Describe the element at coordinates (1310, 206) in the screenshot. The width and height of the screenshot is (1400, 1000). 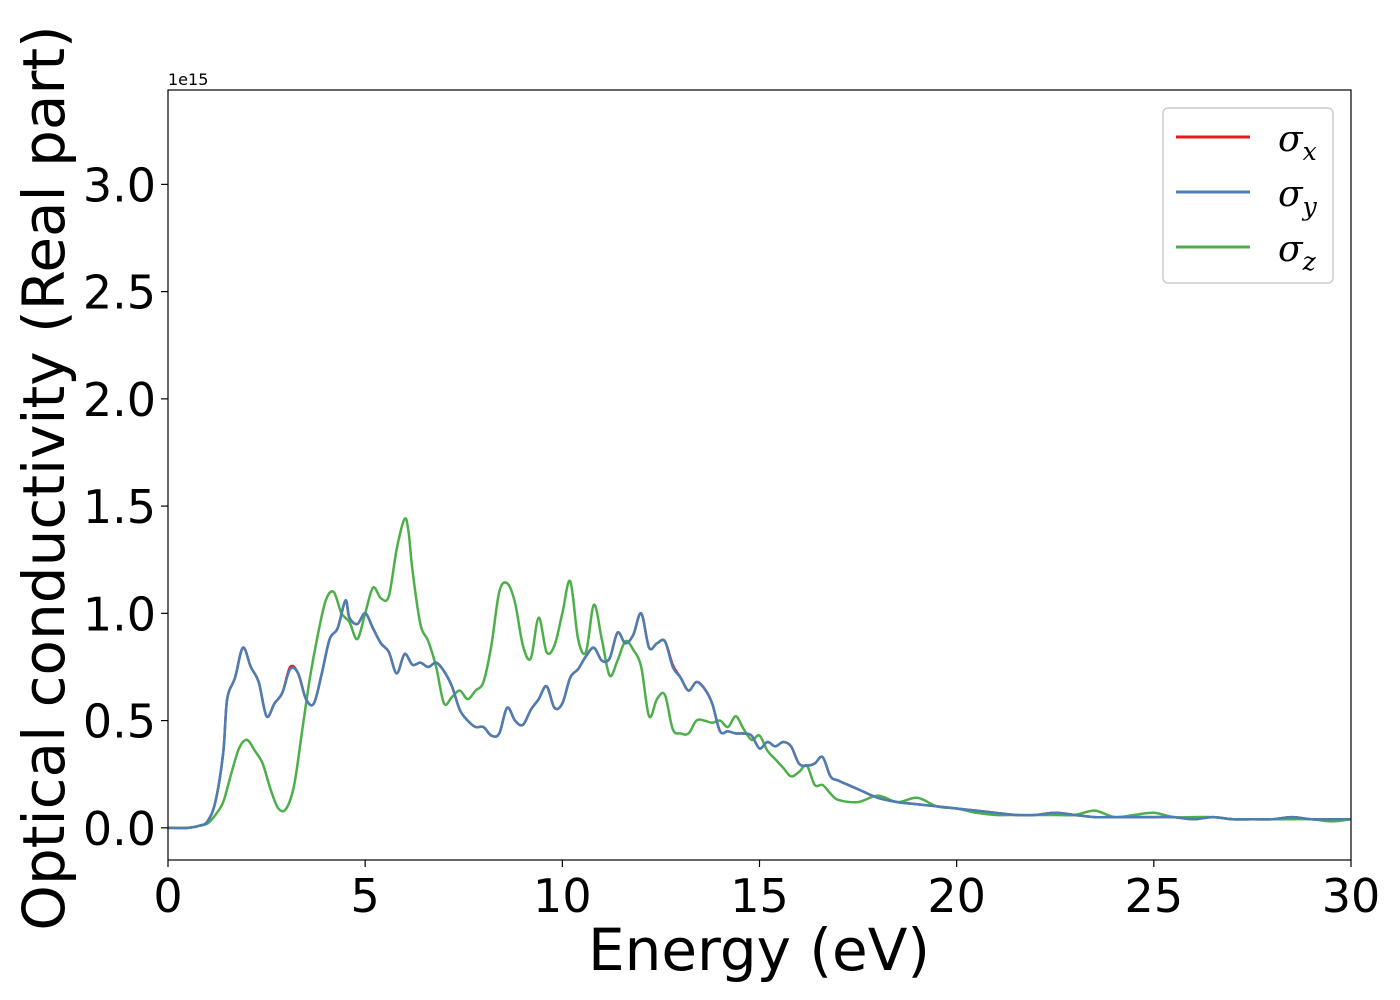
I see `legend-label-sub: y` at that location.